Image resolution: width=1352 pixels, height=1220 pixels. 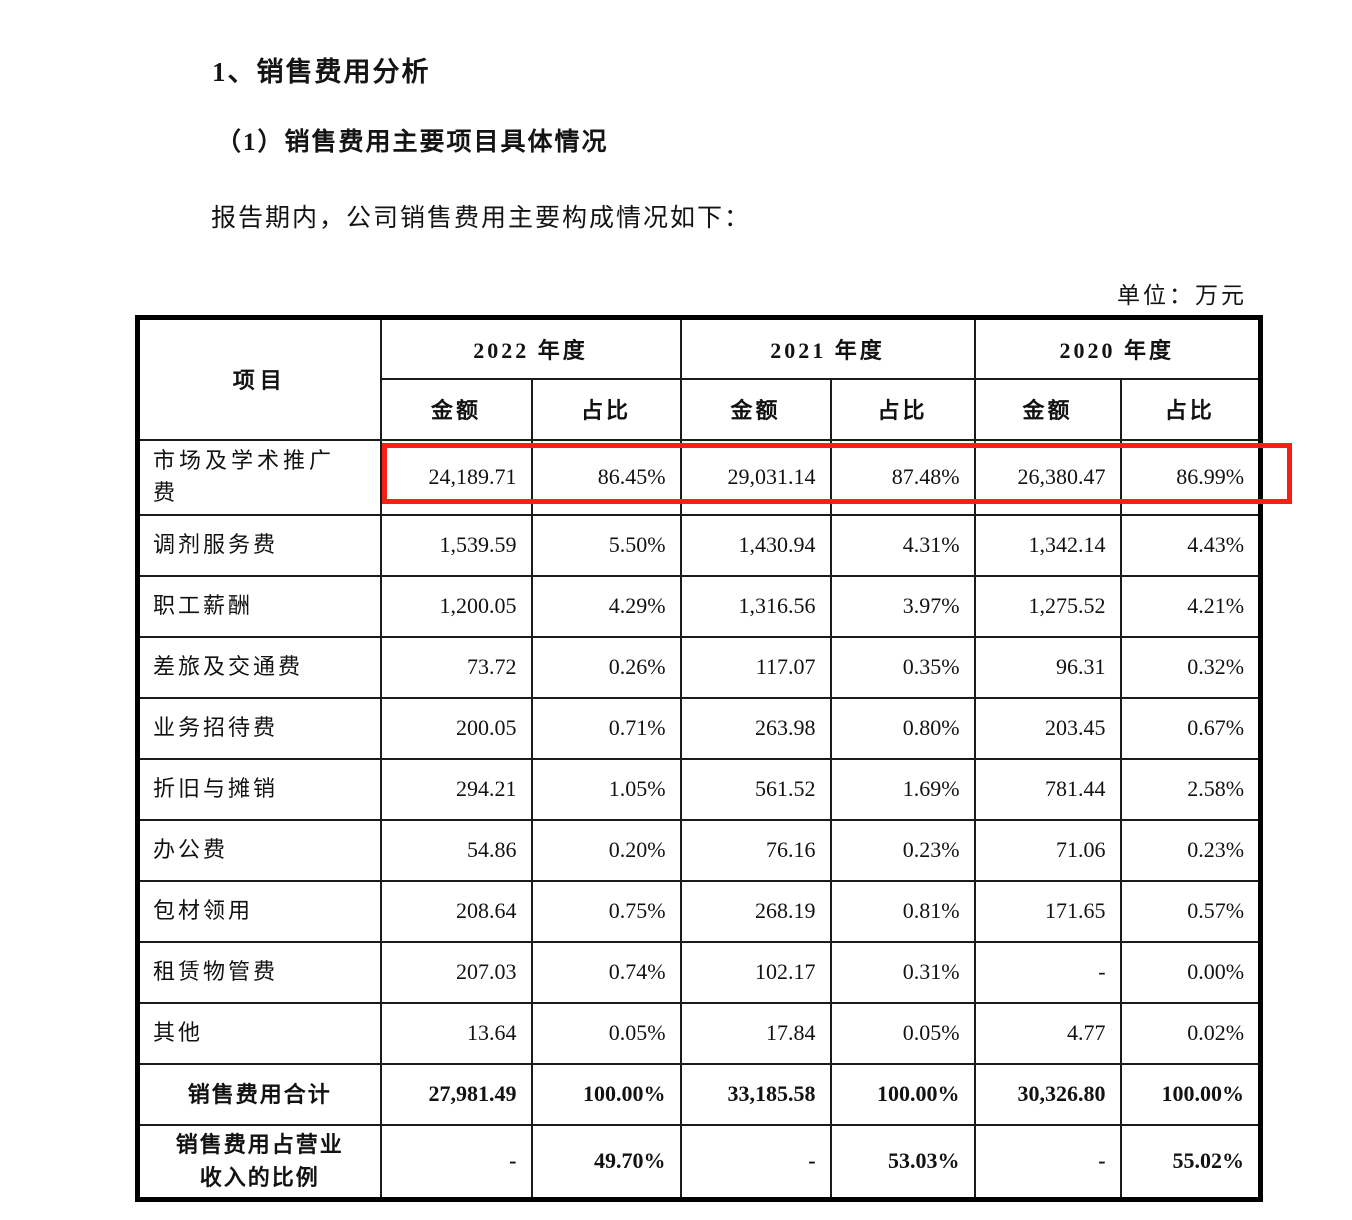 I want to click on table-cell: 4.43%, so click(x=1190, y=545).